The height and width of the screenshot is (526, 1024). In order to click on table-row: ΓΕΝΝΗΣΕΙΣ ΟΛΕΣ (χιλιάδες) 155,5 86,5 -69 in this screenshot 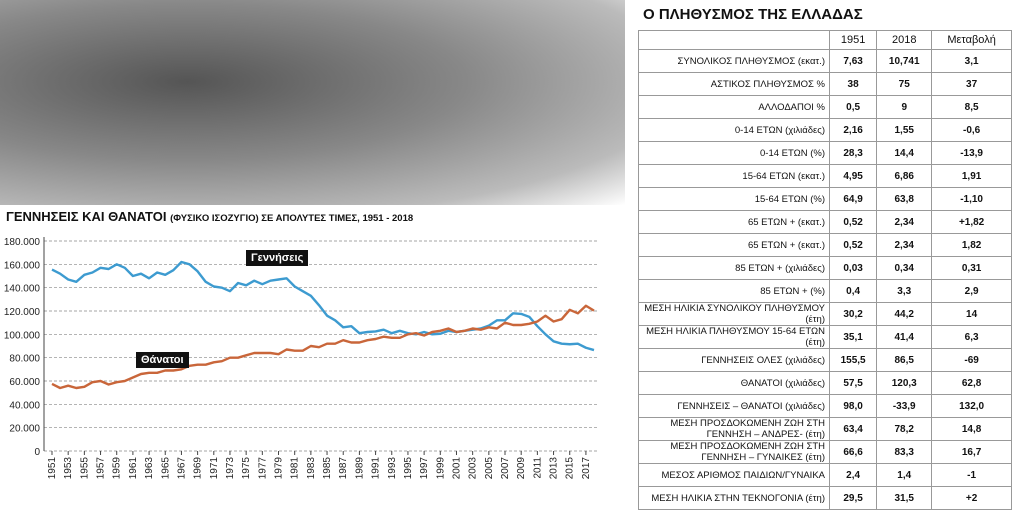, I will do `click(825, 360)`.